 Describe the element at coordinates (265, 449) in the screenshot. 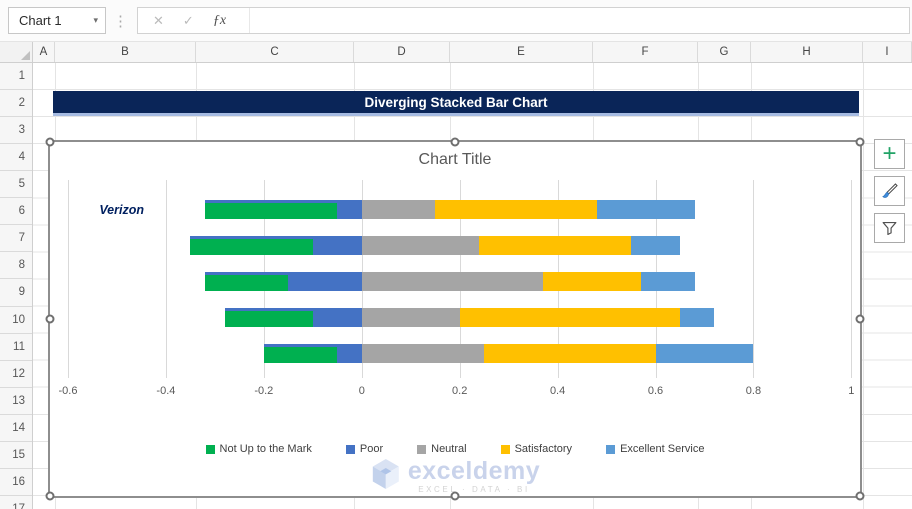

I see `legend-label: Not Up to the Mark` at that location.